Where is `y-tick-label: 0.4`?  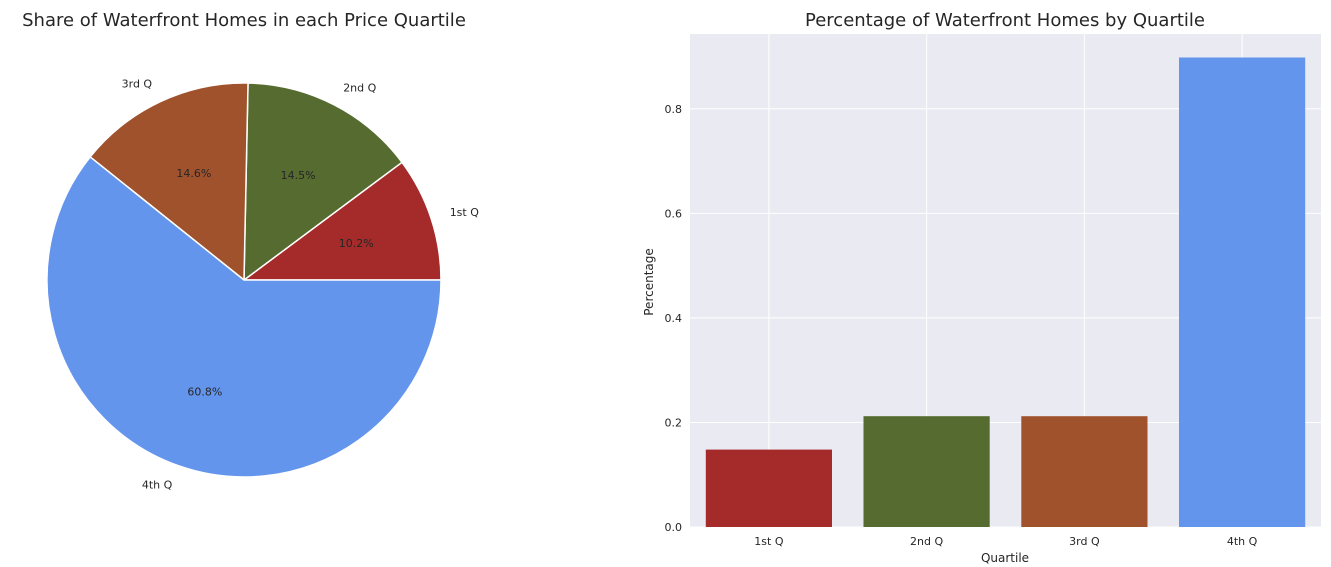
y-tick-label: 0.4 is located at coordinates (674, 318).